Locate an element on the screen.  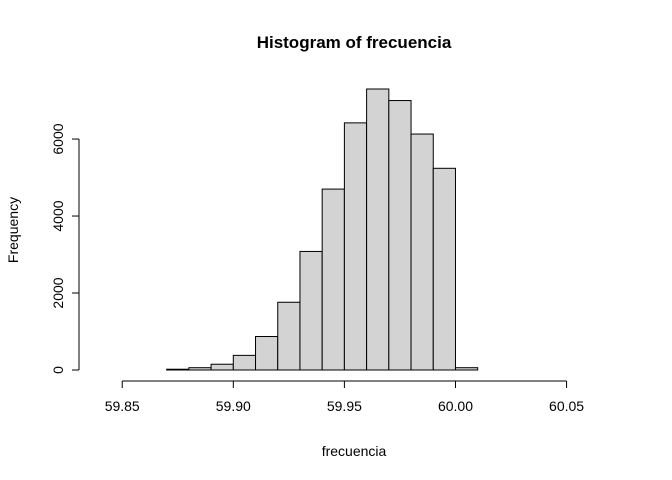
y-tick-label: 0 is located at coordinates (58, 370).